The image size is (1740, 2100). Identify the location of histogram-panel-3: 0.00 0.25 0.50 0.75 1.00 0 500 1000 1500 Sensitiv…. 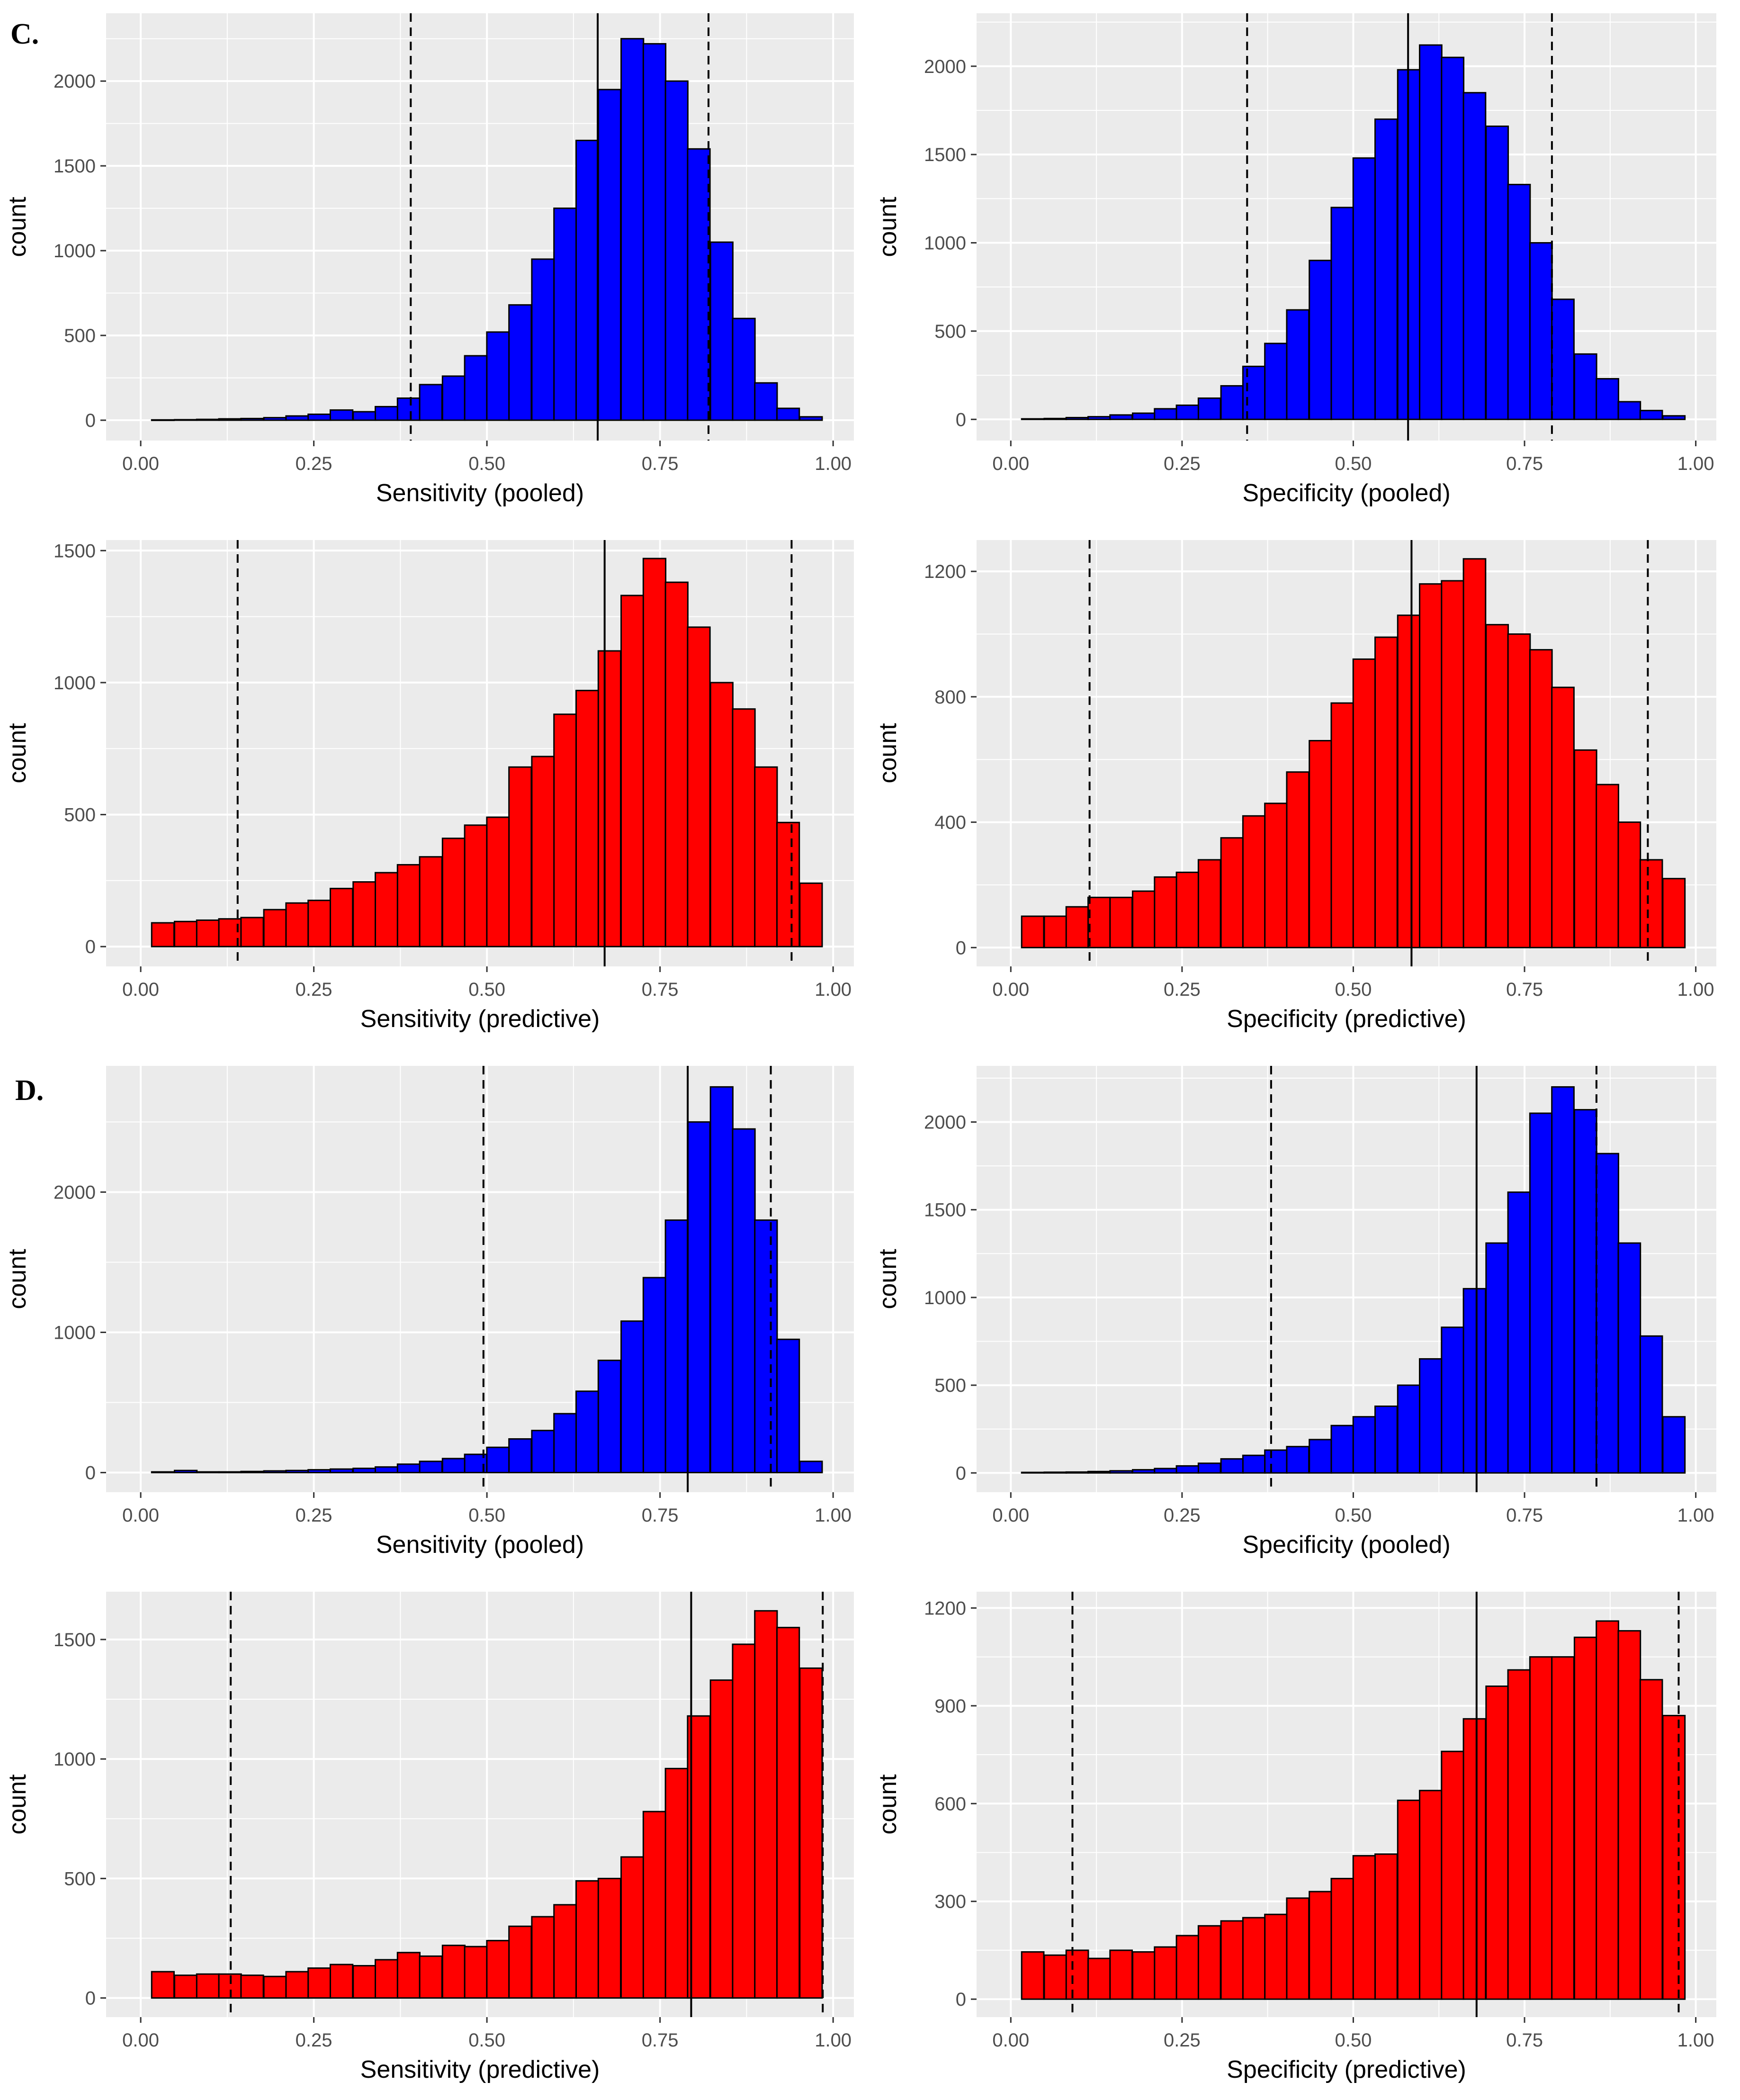
(429, 786).